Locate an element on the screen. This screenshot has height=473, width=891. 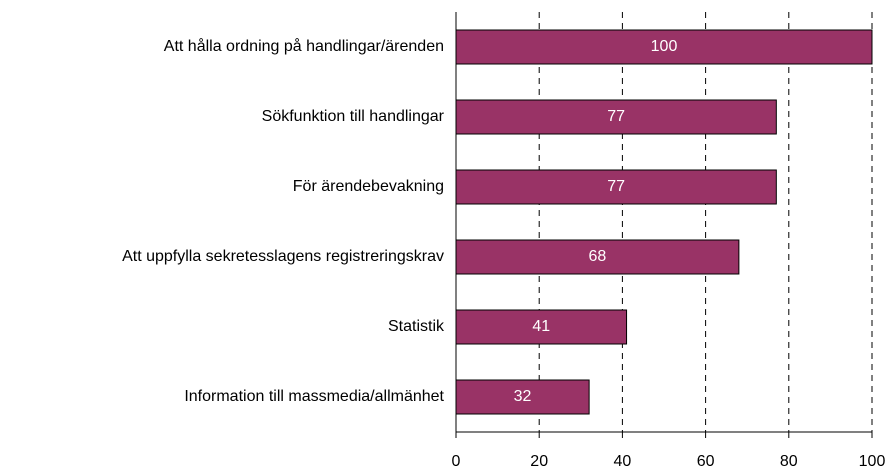
data-label: 100 is located at coordinates (664, 46).